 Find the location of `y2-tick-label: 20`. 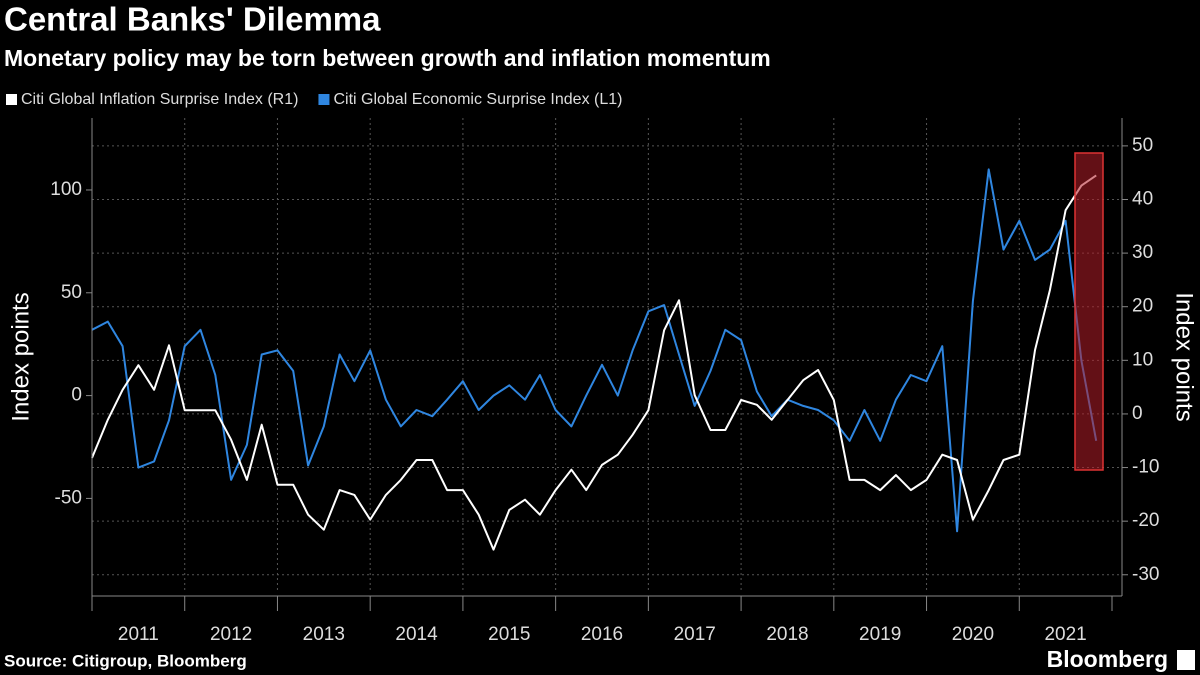

y2-tick-label: 20 is located at coordinates (1142, 306).